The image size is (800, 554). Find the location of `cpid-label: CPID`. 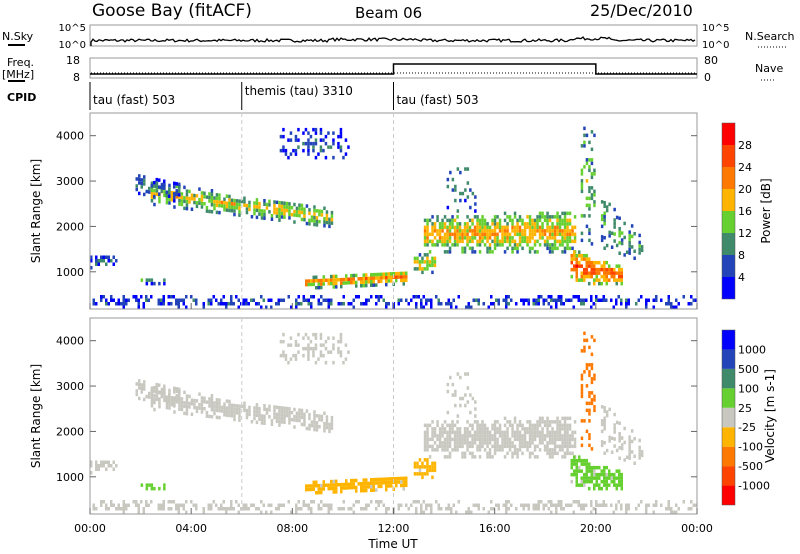

cpid-label: CPID is located at coordinates (21, 97).